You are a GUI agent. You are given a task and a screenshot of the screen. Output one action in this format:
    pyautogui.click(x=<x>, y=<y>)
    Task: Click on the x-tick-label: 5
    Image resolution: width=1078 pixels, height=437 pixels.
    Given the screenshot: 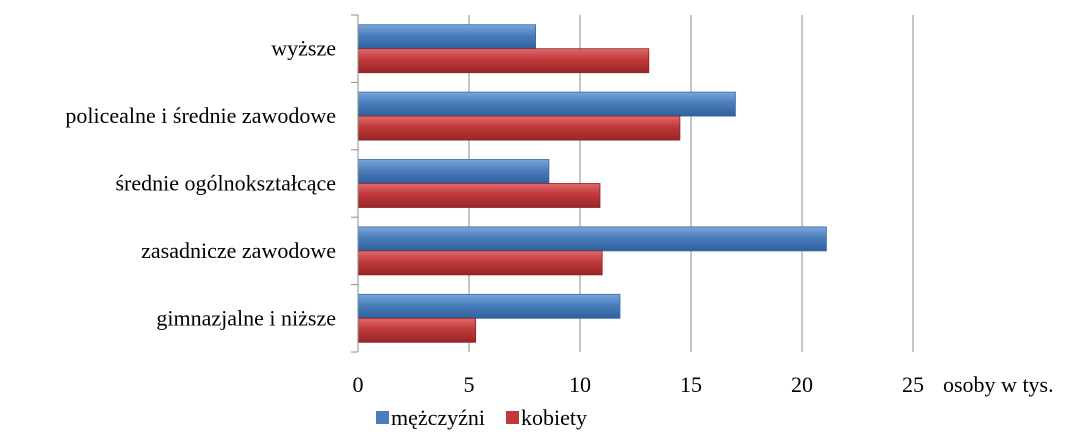 What is the action you would take?
    pyautogui.click(x=469, y=384)
    